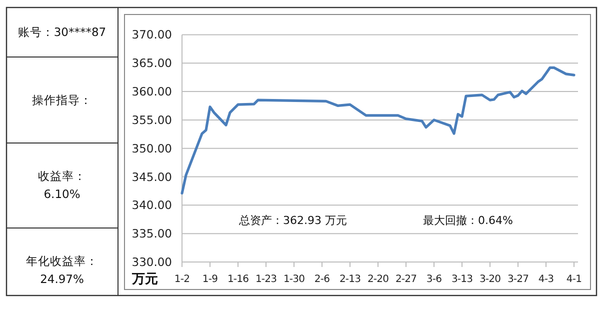  What do you see at coordinates (182, 279) in the screenshot?
I see `x-tick-label: 1-2` at bounding box center [182, 279].